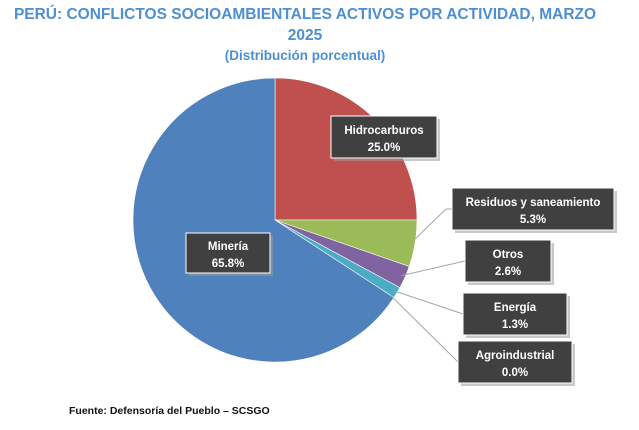  I want to click on leader-line-otros, so click(433, 268).